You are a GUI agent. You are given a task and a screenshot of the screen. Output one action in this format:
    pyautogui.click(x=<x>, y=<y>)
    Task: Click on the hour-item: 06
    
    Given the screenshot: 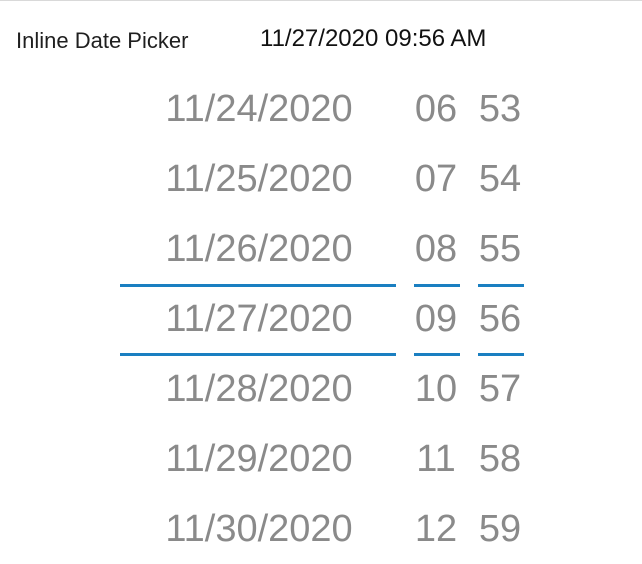 What is the action you would take?
    pyautogui.click(x=436, y=108)
    